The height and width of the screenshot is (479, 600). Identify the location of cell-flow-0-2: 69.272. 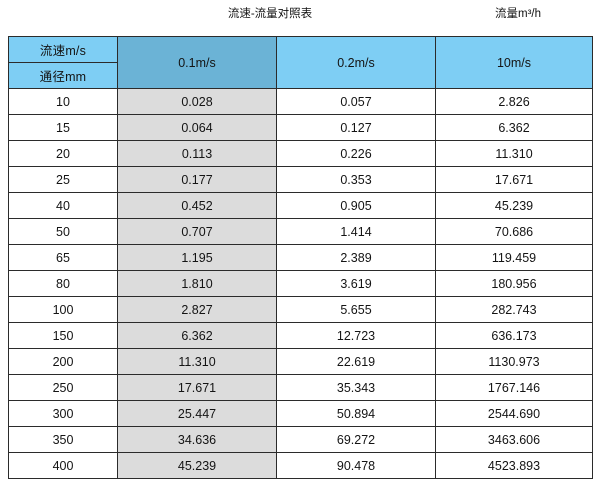
(356, 439).